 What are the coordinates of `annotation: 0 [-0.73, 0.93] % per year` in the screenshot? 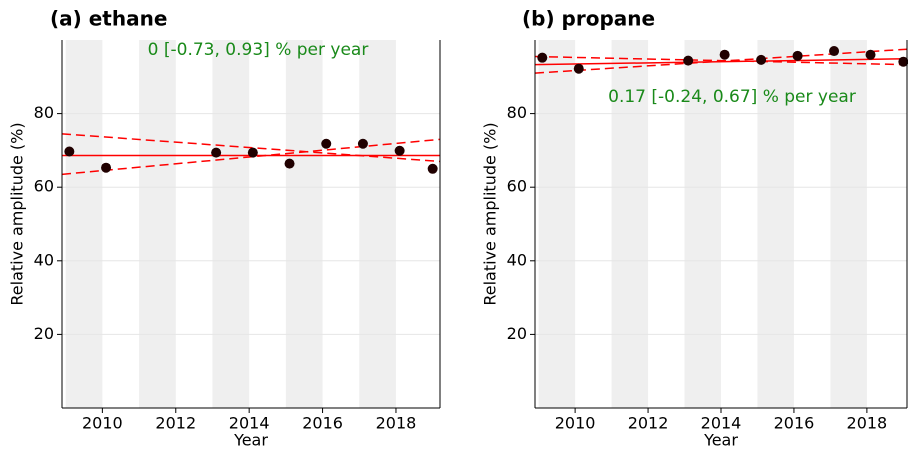 It's located at (258, 50).